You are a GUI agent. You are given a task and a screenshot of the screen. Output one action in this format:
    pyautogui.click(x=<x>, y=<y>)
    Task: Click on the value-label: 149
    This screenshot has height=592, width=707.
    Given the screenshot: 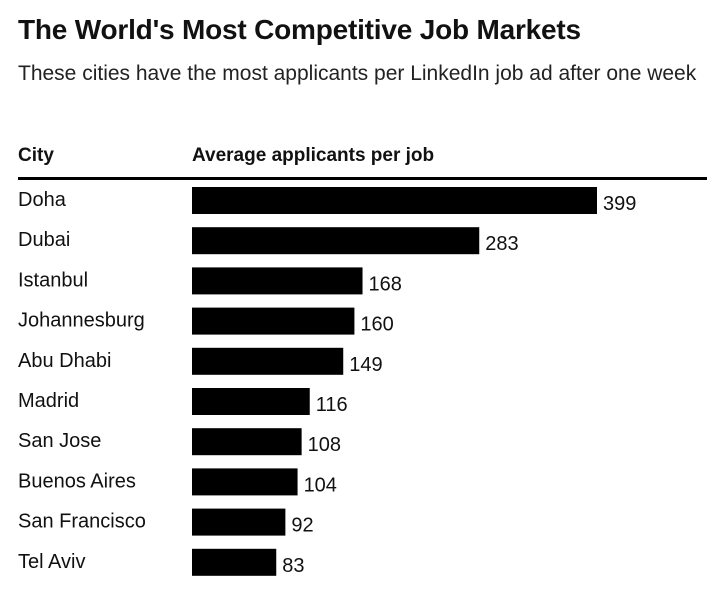 What is the action you would take?
    pyautogui.click(x=365, y=365)
    